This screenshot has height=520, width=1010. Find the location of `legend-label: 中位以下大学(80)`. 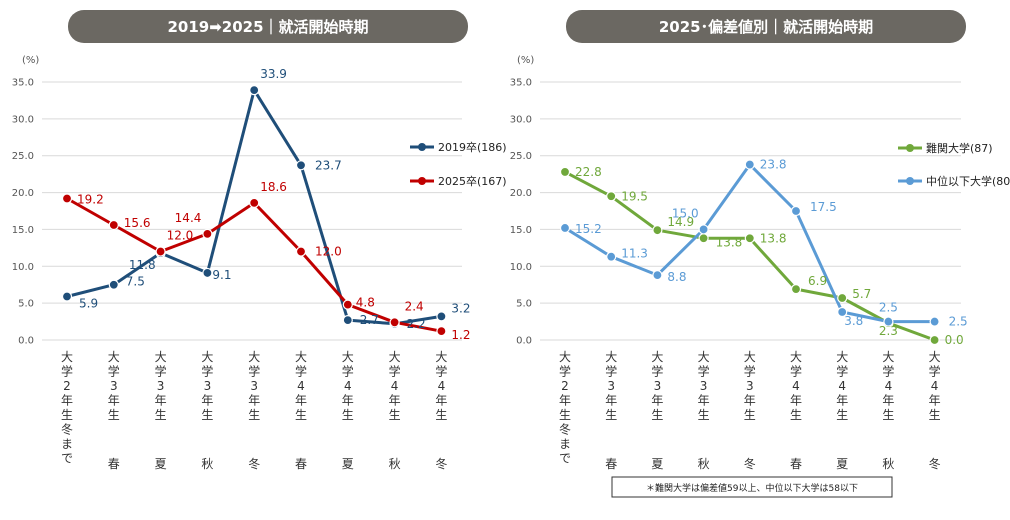

legend-label: 中位以下大学(80) is located at coordinates (968, 181).